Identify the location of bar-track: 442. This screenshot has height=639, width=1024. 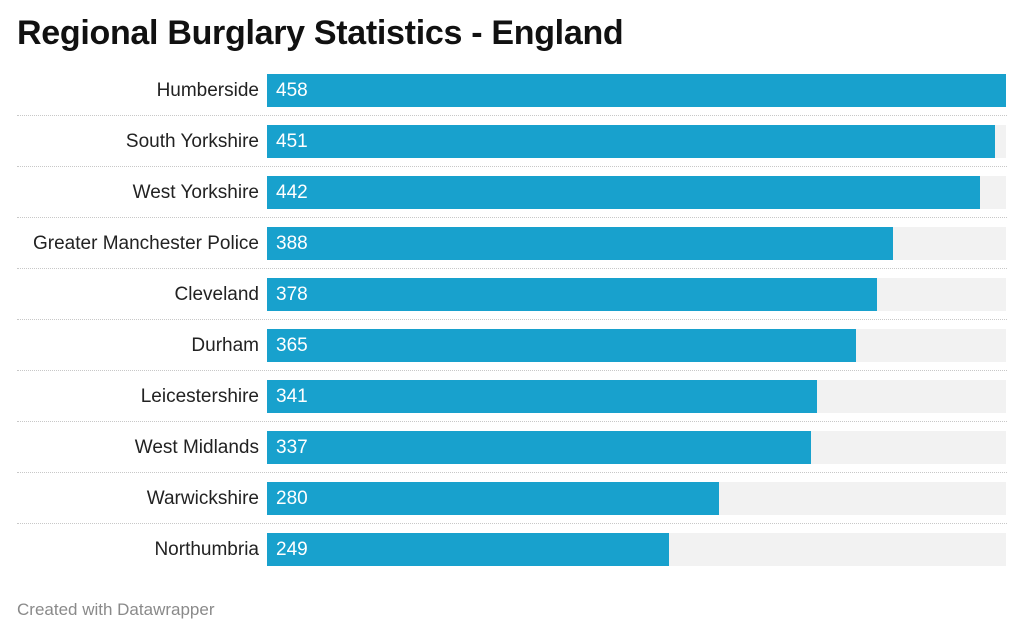
(636, 192).